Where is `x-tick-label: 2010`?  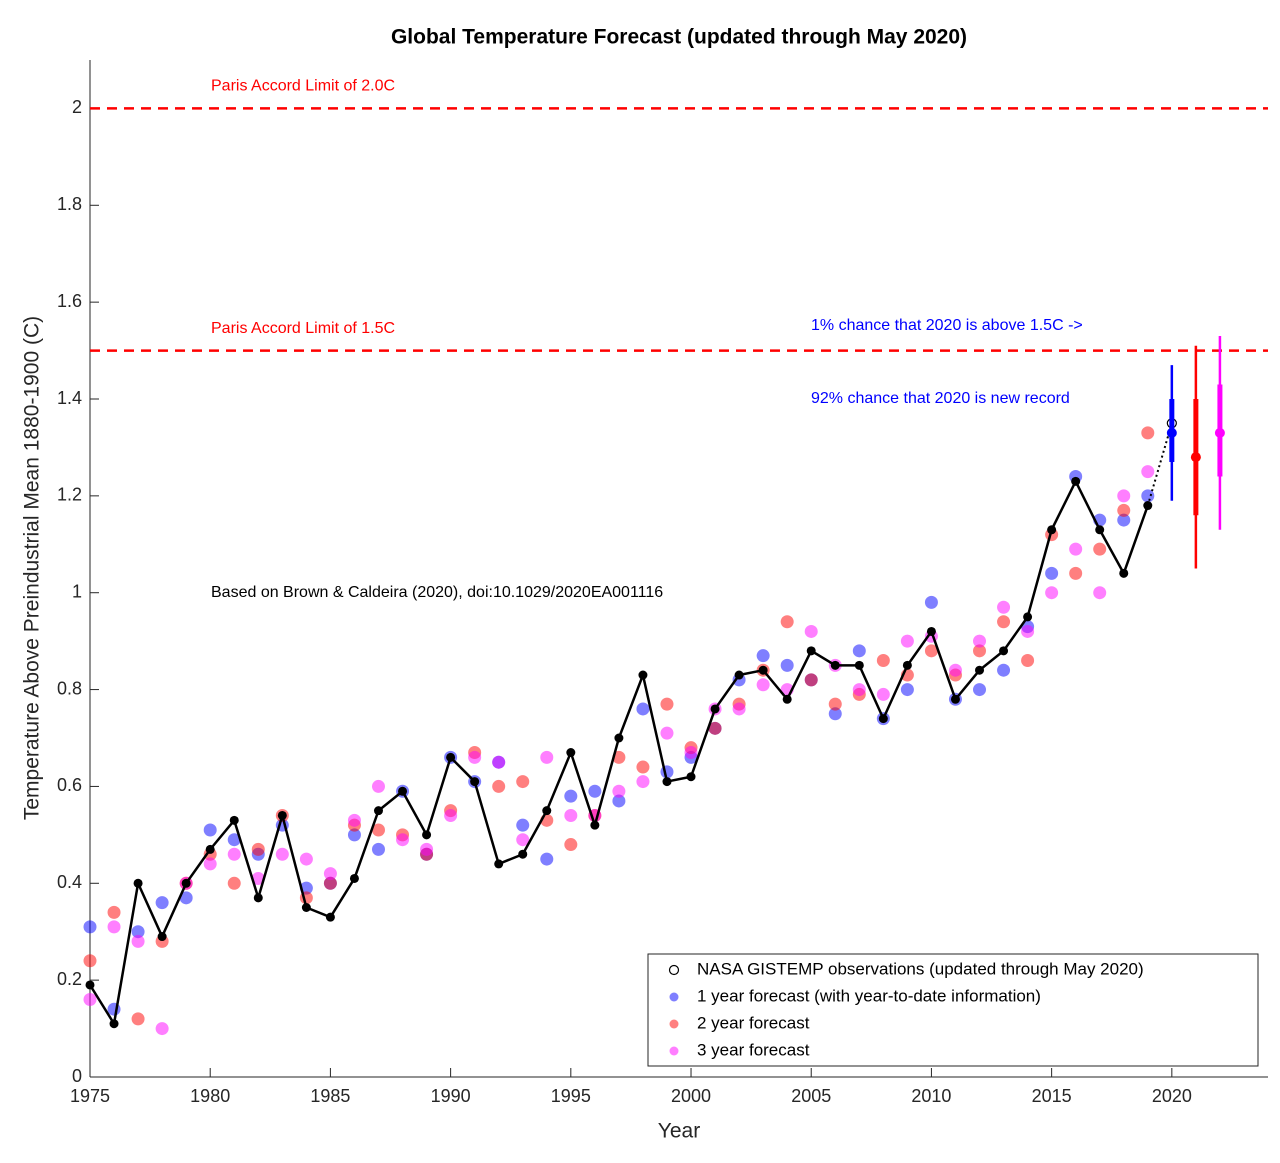
x-tick-label: 2010 is located at coordinates (931, 1096).